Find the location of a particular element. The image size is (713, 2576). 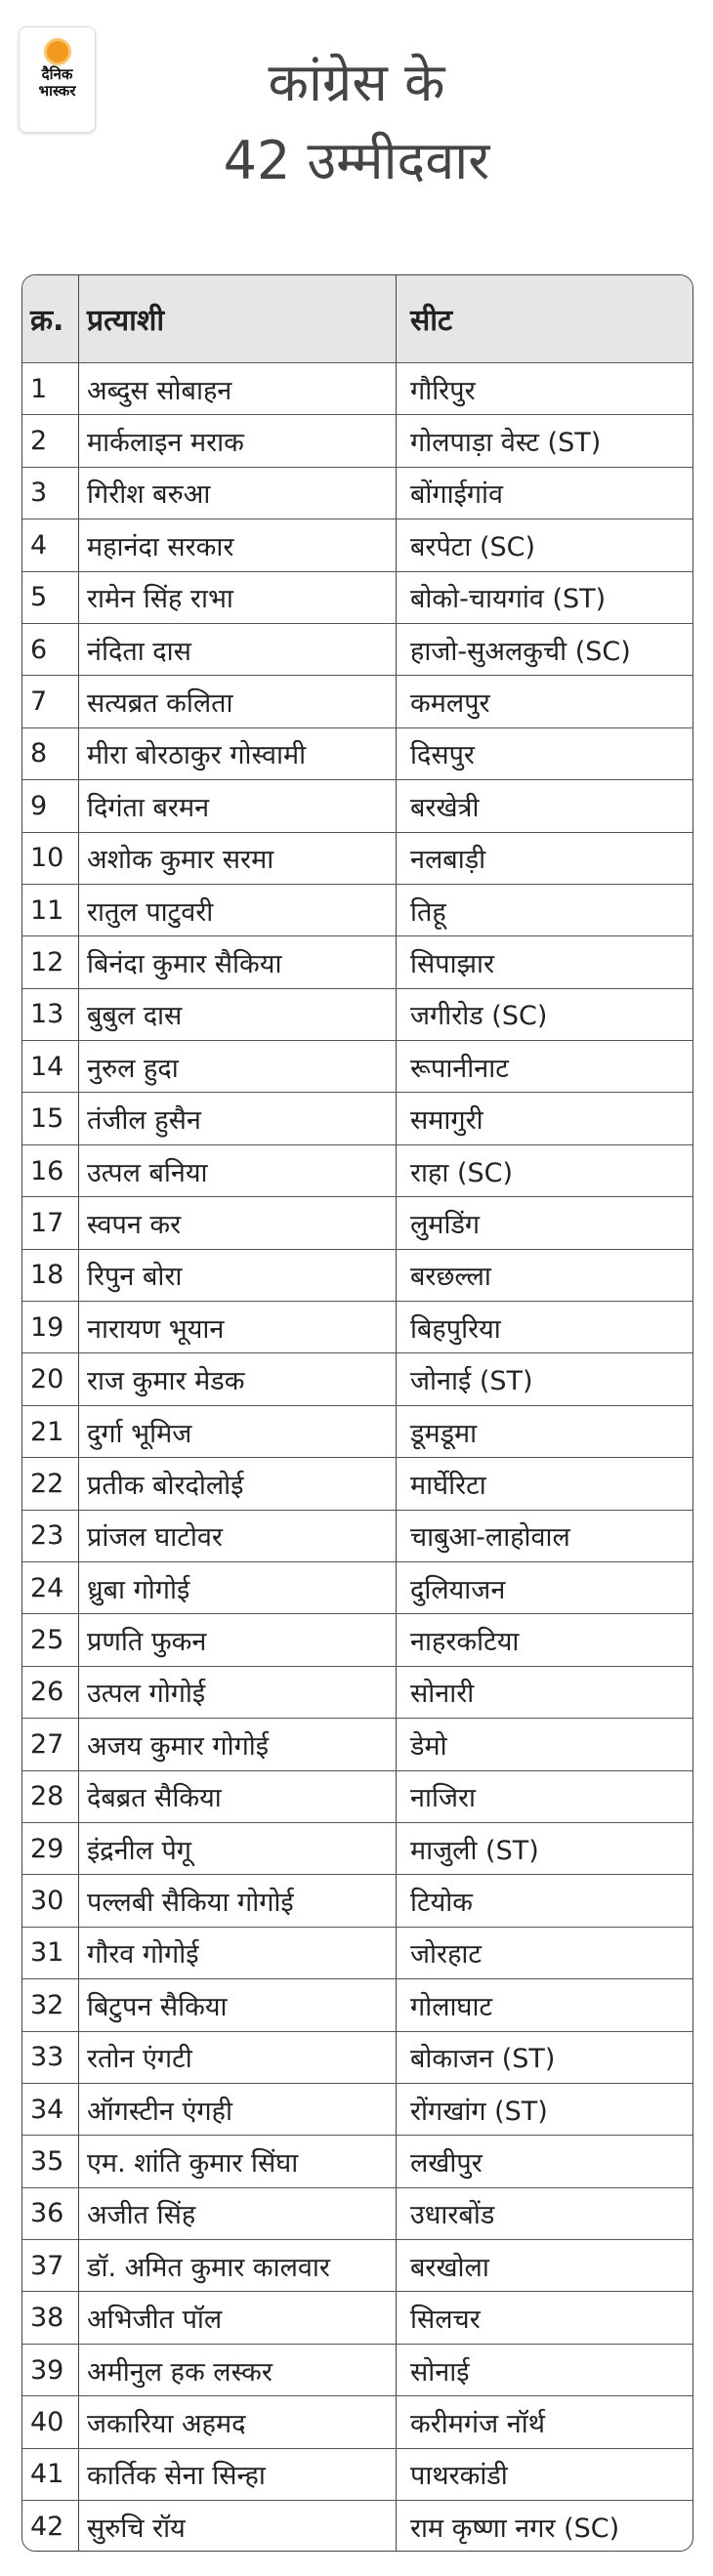

cell-candidate: प्रांजल घाटोवर is located at coordinates (238, 1535).